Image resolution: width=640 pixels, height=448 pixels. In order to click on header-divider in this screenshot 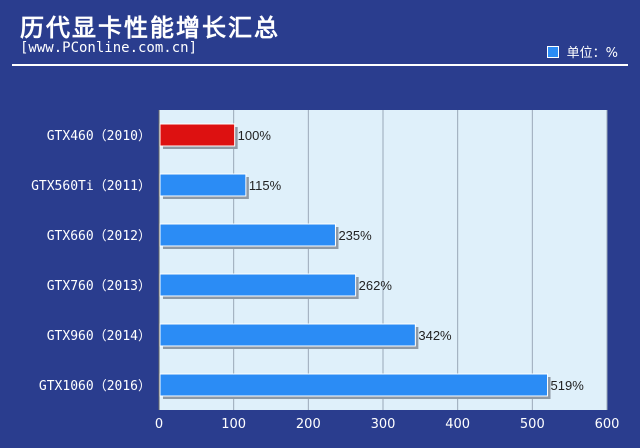, I will do `click(320, 65)`.